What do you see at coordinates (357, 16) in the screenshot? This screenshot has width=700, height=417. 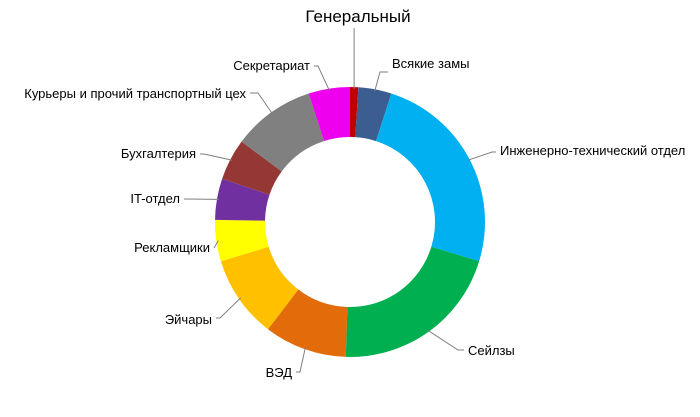 I see `slice-label-1: Генеральный` at bounding box center [357, 16].